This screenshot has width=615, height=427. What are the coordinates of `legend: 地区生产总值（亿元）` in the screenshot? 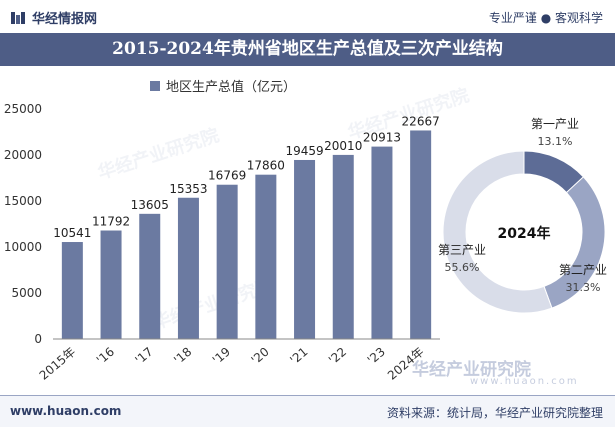 It's located at (223, 85).